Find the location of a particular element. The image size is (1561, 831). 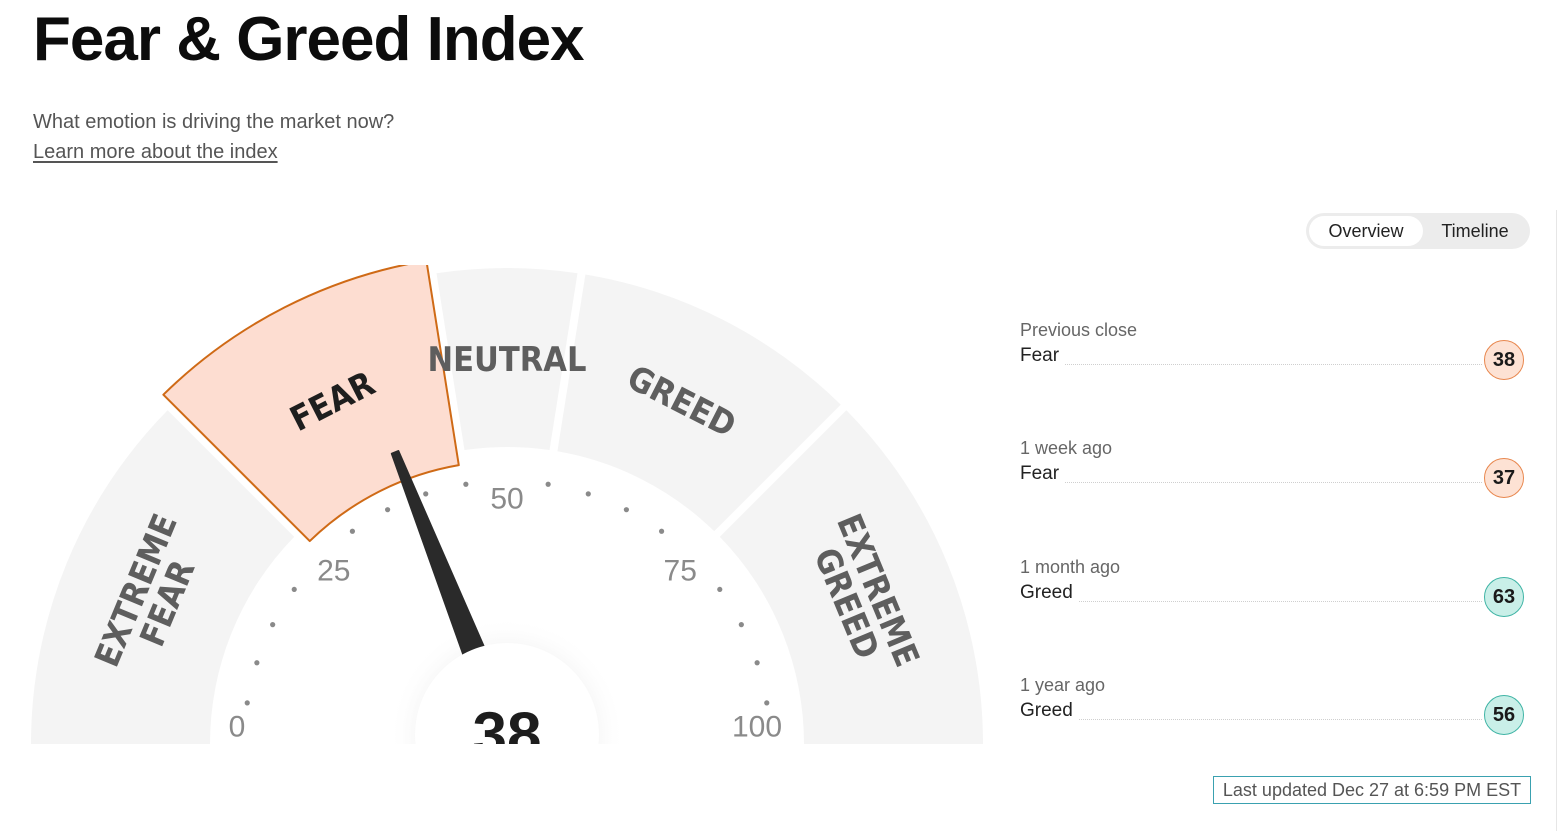

tab-overview: Overview is located at coordinates (1366, 231).